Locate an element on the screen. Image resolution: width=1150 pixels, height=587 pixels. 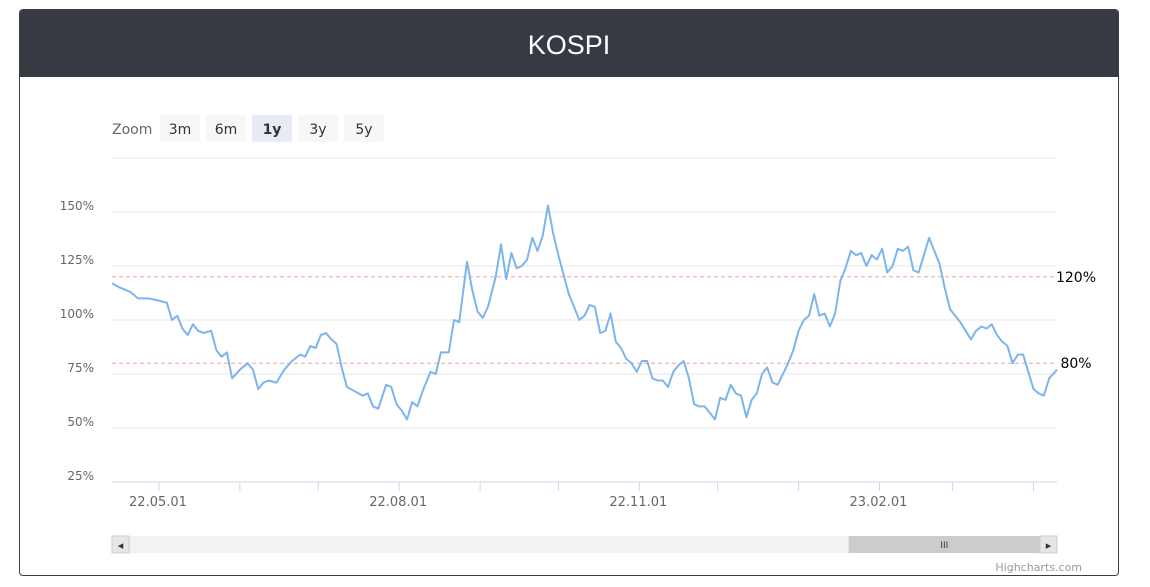
scroll-left-arrow-icon: ◂ is located at coordinates (121, 545).